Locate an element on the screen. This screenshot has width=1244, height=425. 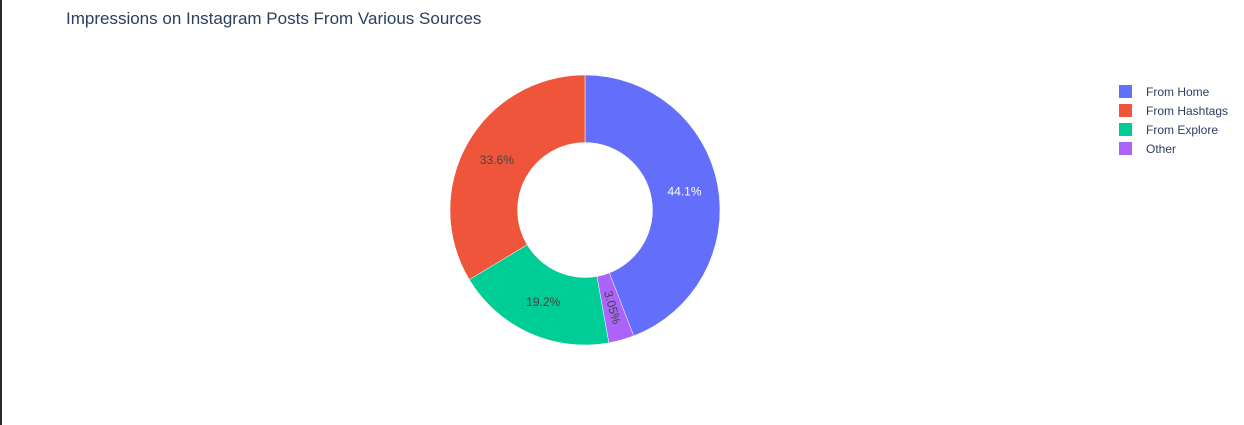
slice-label-from-hashtags: 33.6% is located at coordinates (497, 160).